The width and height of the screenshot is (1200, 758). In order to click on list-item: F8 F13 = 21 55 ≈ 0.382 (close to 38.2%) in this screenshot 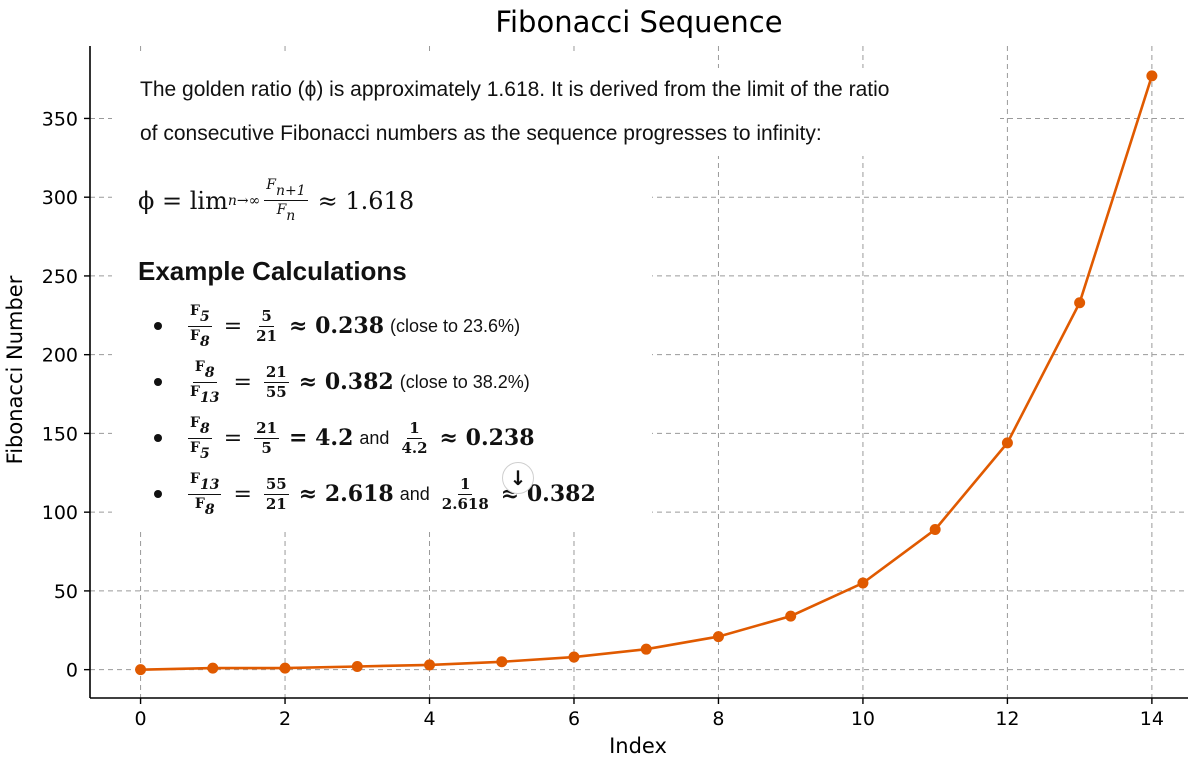, I will do `click(367, 382)`.